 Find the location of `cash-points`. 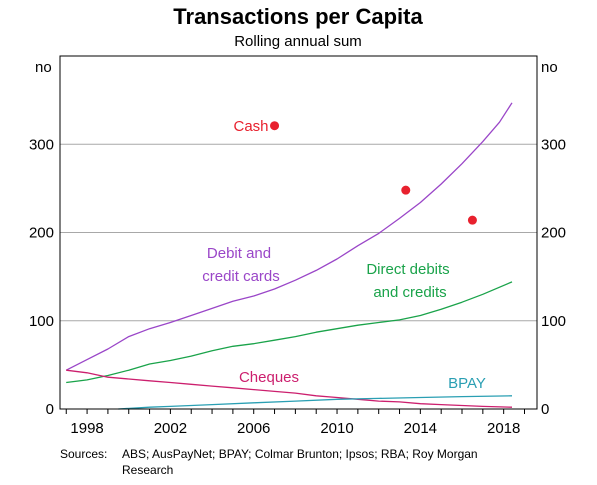

cash-points is located at coordinates (373, 173).